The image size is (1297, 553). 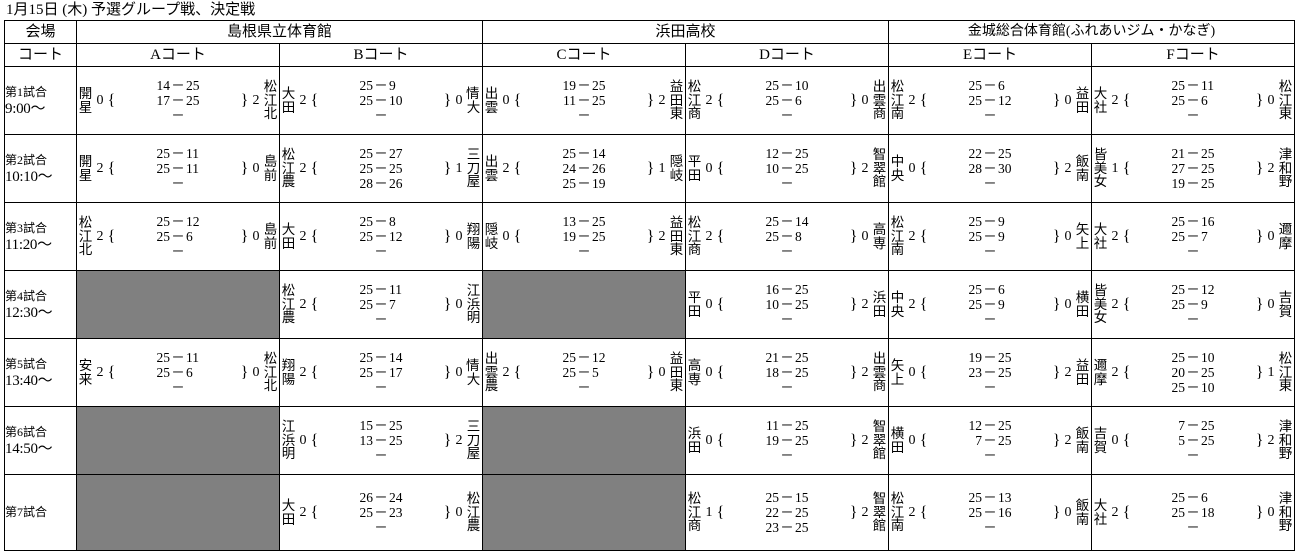 I want to click on set-scores: 25 － 14 24 － 26 25 － 19, so click(x=584, y=168).